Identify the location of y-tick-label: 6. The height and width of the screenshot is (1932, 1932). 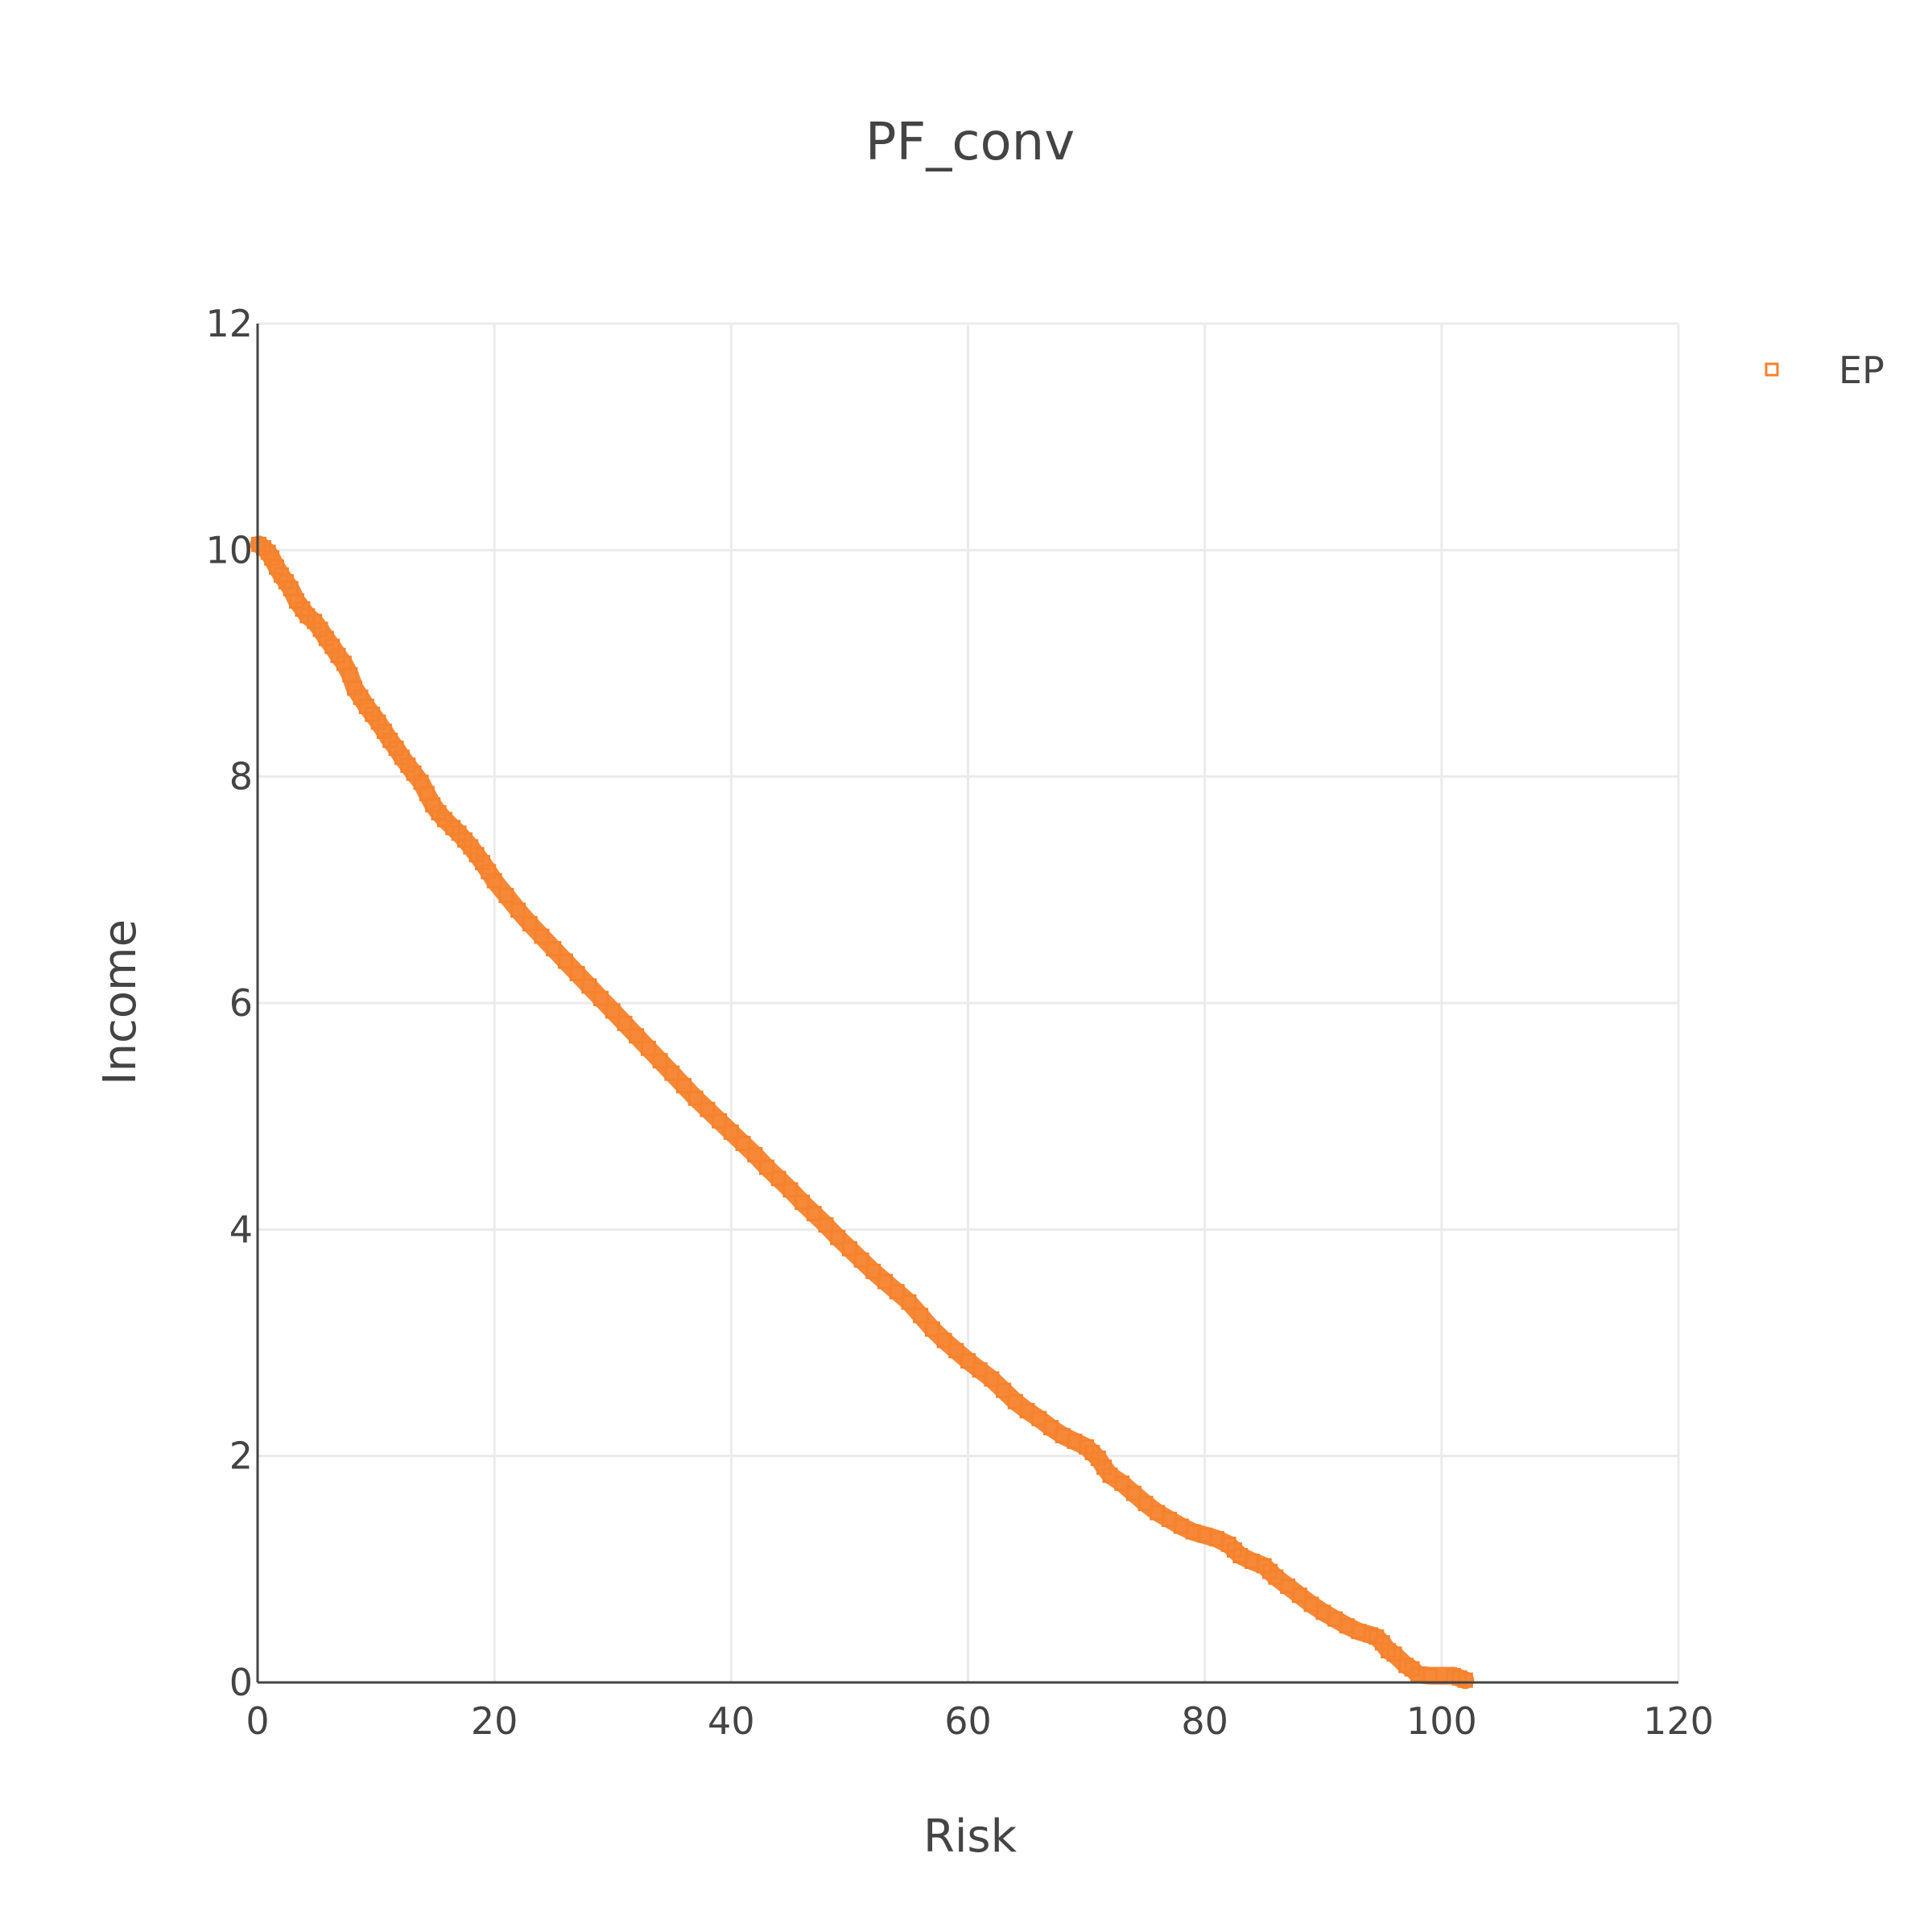
(241, 1003).